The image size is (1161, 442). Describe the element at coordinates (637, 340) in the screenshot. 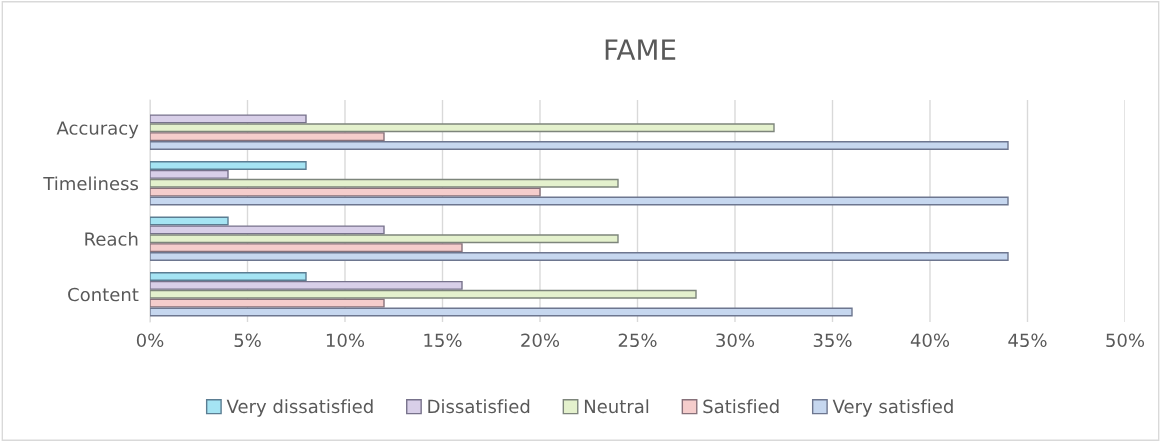

I see `x-tick-label: 25%` at that location.